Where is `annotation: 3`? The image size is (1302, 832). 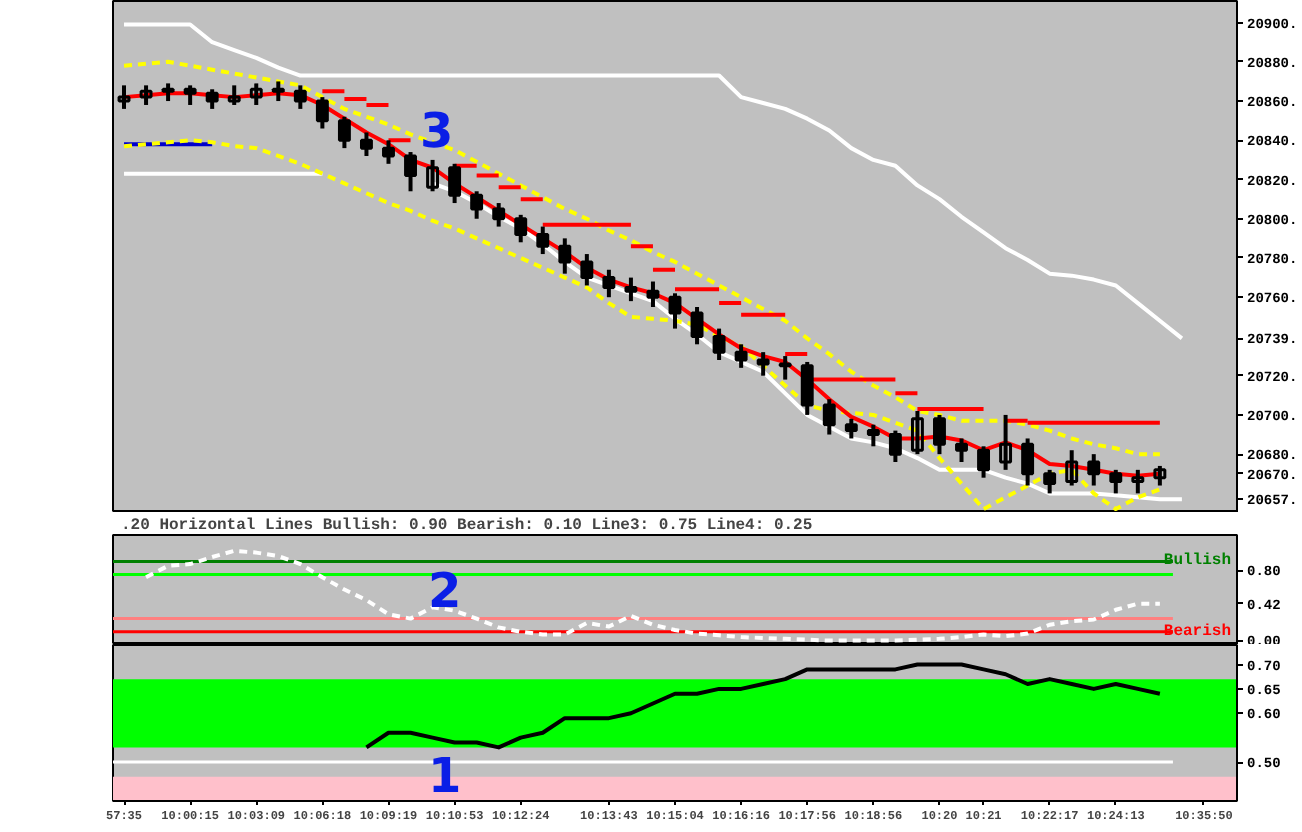 annotation: 3 is located at coordinates (437, 131).